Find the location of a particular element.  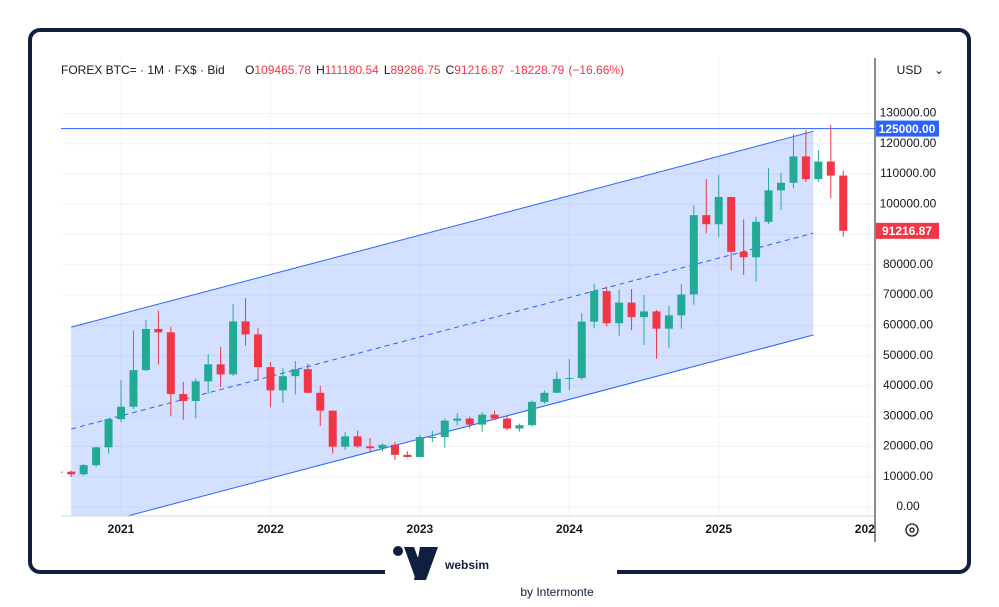

y-tick-label: 50000.00 is located at coordinates (908, 355).